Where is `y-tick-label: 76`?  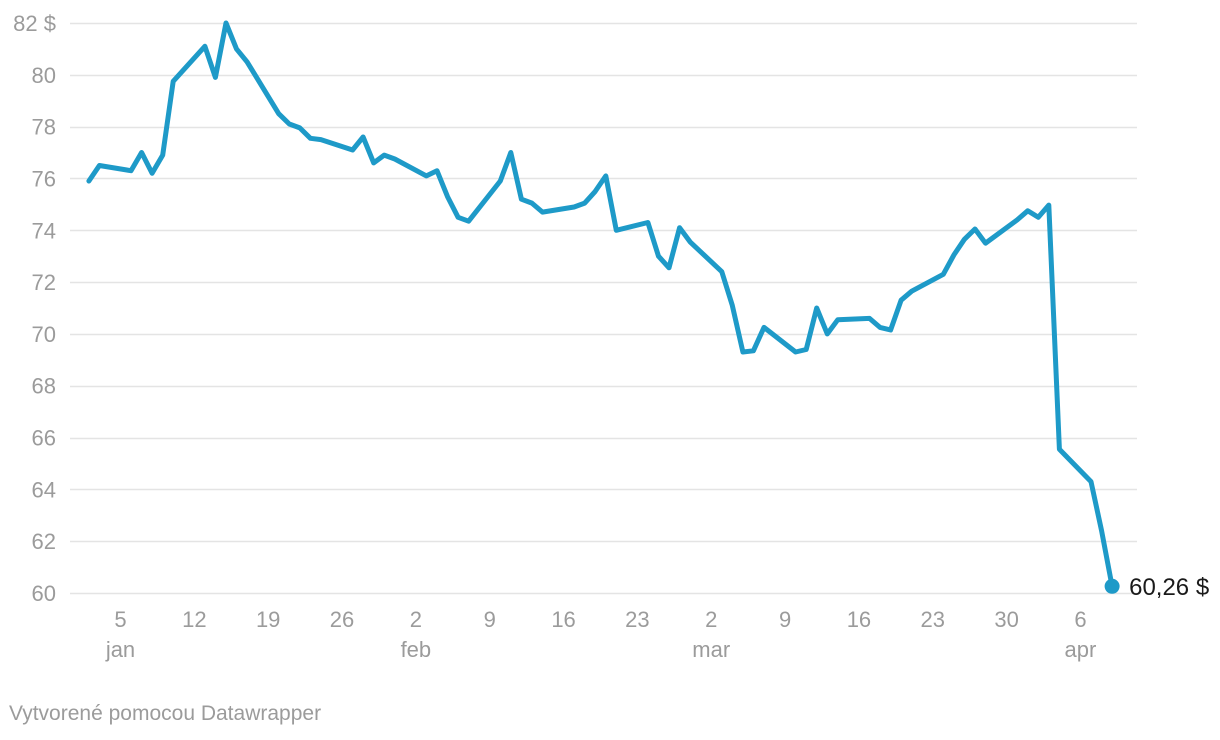 y-tick-label: 76 is located at coordinates (44, 178).